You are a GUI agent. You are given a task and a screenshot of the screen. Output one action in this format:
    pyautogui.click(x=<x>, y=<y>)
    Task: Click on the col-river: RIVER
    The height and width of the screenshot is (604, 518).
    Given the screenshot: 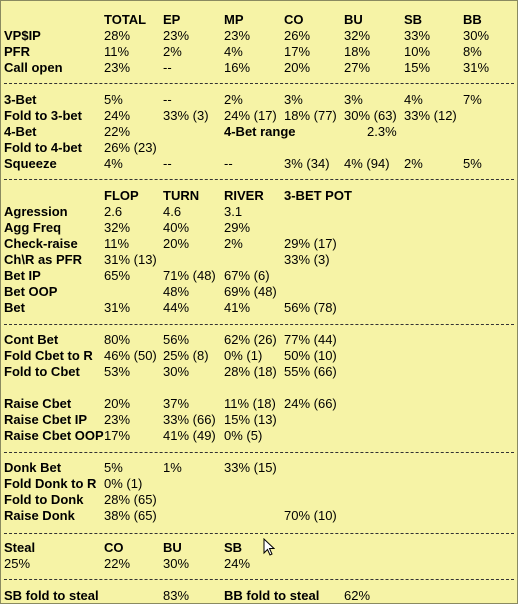 What is the action you would take?
    pyautogui.click(x=244, y=195)
    